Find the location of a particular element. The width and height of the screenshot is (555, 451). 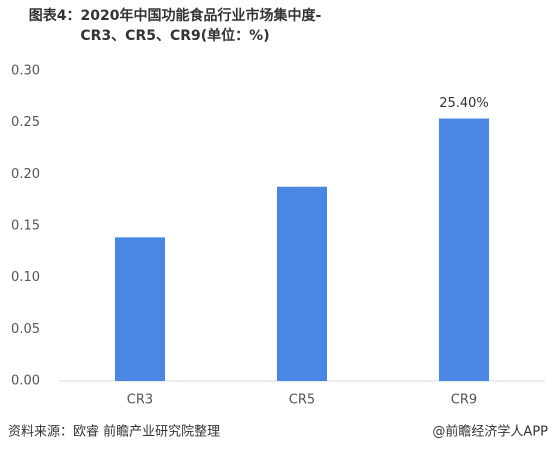

x-tick-label: CR5 is located at coordinates (302, 400).